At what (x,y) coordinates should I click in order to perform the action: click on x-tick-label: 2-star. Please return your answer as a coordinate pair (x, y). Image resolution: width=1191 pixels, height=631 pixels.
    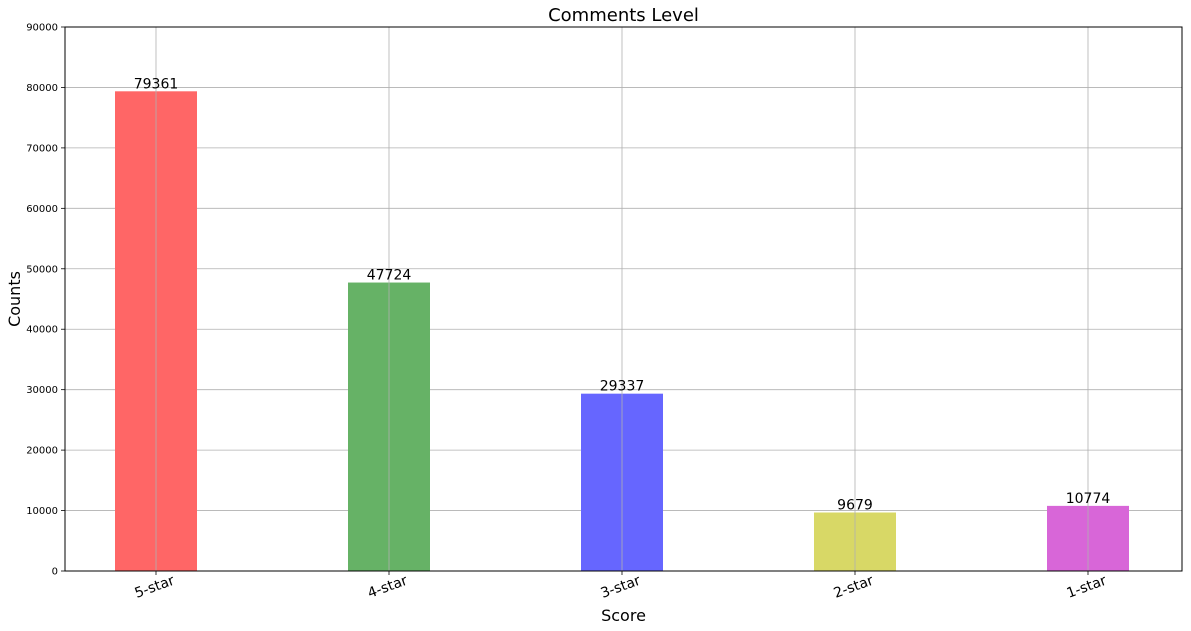
    Looking at the image, I should click on (854, 587).